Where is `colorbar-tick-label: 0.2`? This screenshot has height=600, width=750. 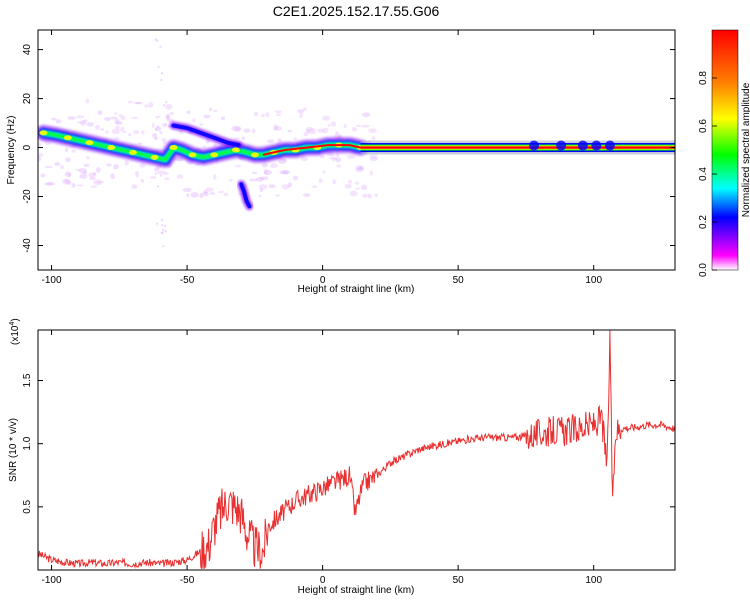
colorbar-tick-label: 0.2 is located at coordinates (703, 222).